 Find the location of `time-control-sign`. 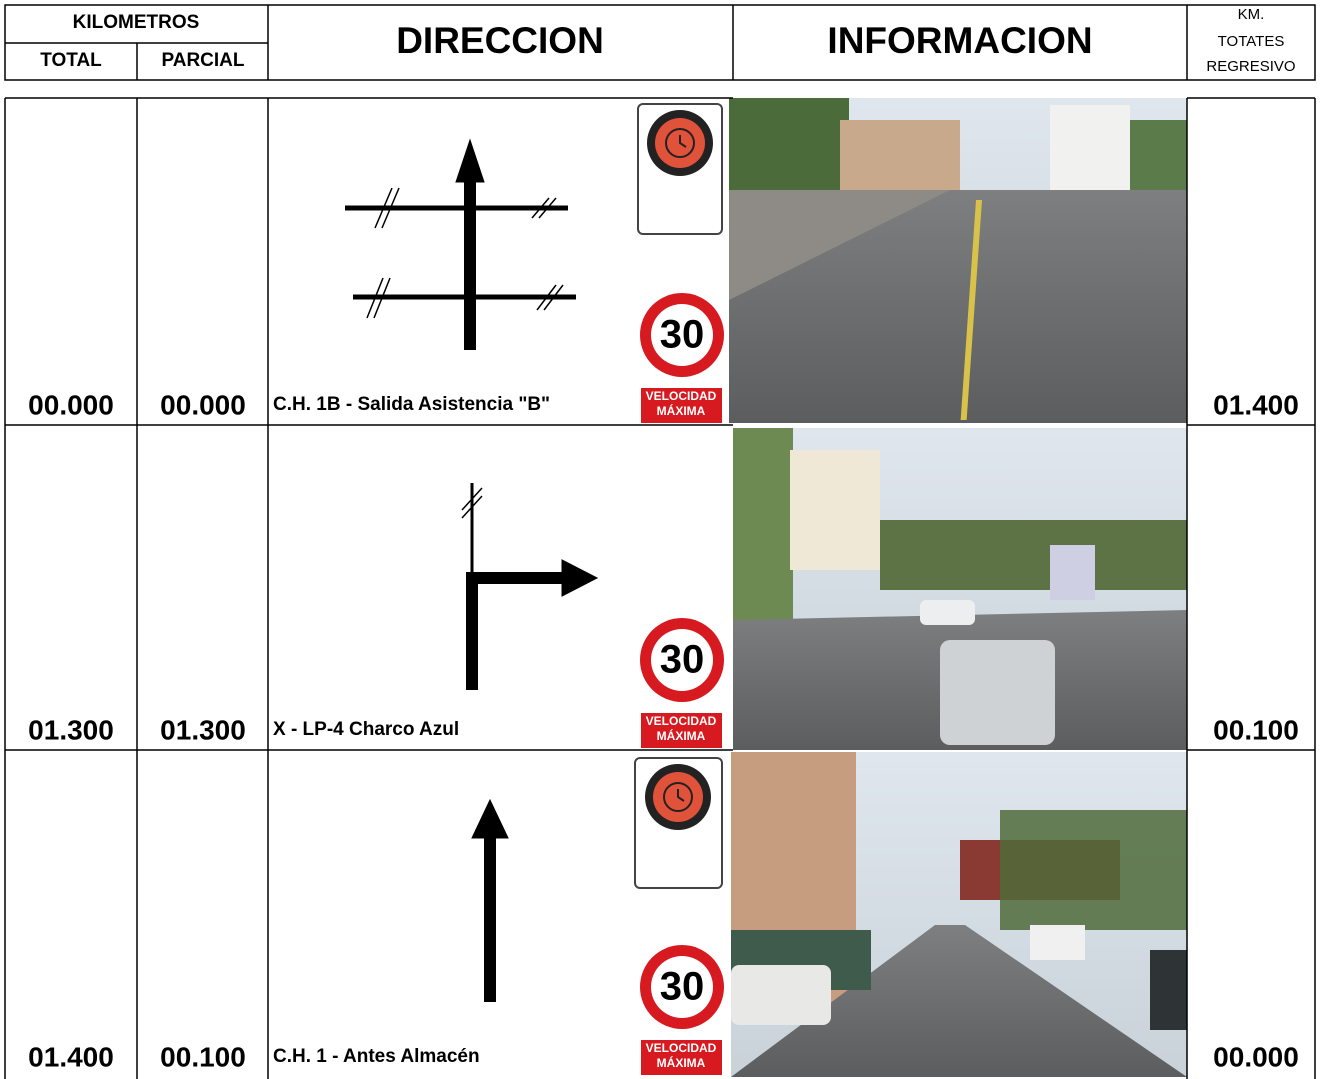

time-control-sign is located at coordinates (678, 496).